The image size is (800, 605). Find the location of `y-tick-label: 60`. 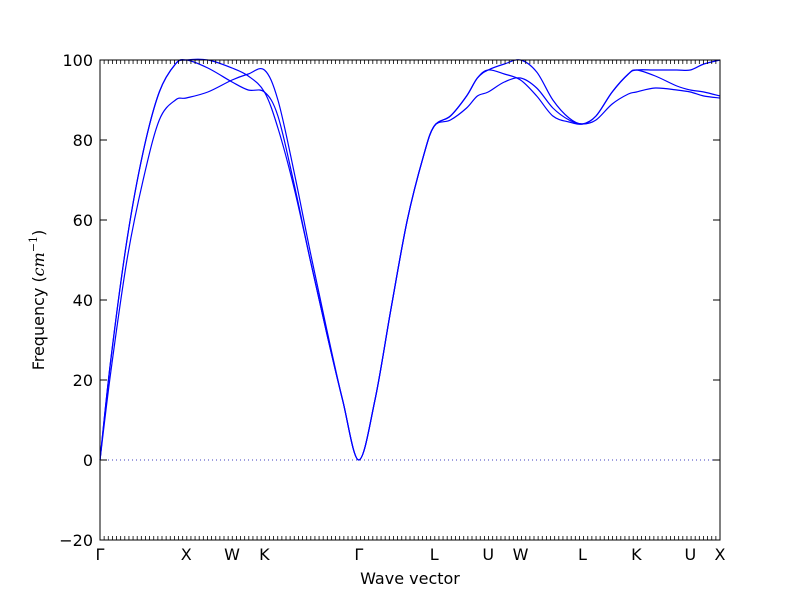

y-tick-label: 60 is located at coordinates (83, 220).